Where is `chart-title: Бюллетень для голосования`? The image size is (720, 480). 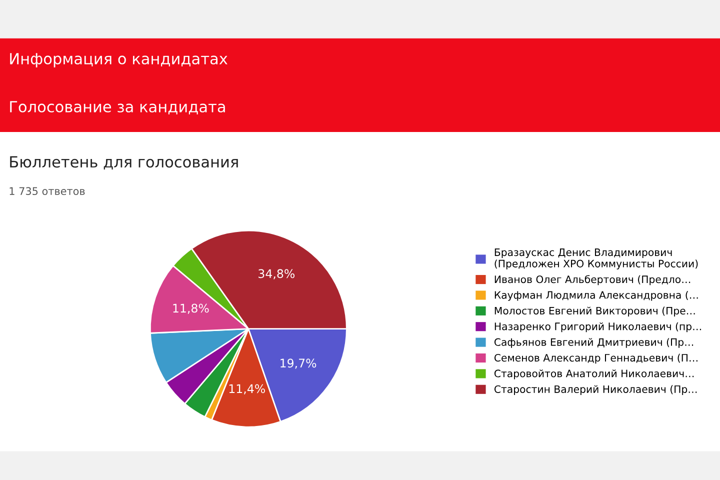 chart-title: Бюллетень для голосования is located at coordinates (124, 163).